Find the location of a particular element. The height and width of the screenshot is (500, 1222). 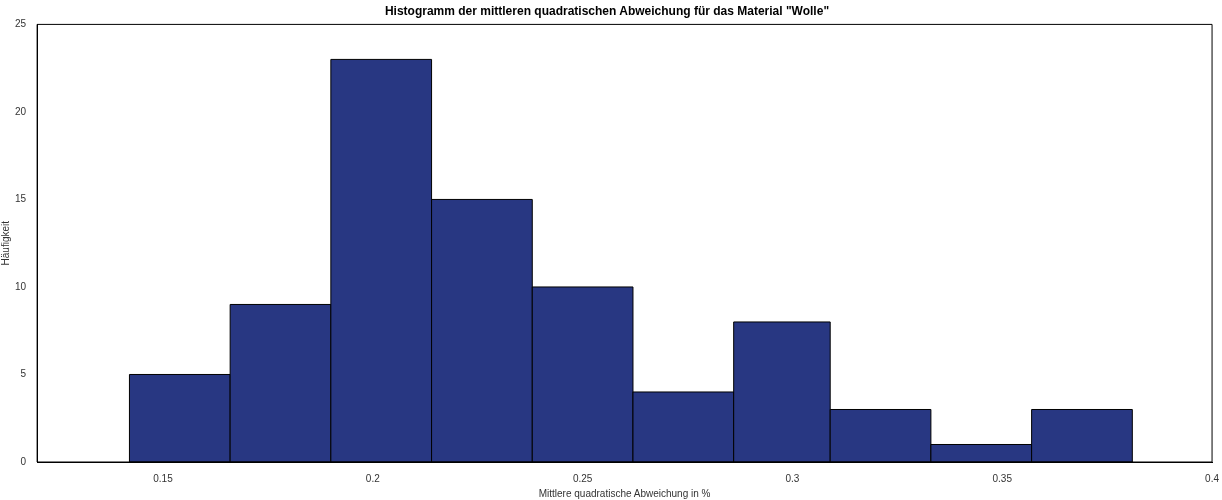

chart-title: Histogramm der mittleren quadratischen Abweichung für das Material "Wolle" is located at coordinates (607, 10).